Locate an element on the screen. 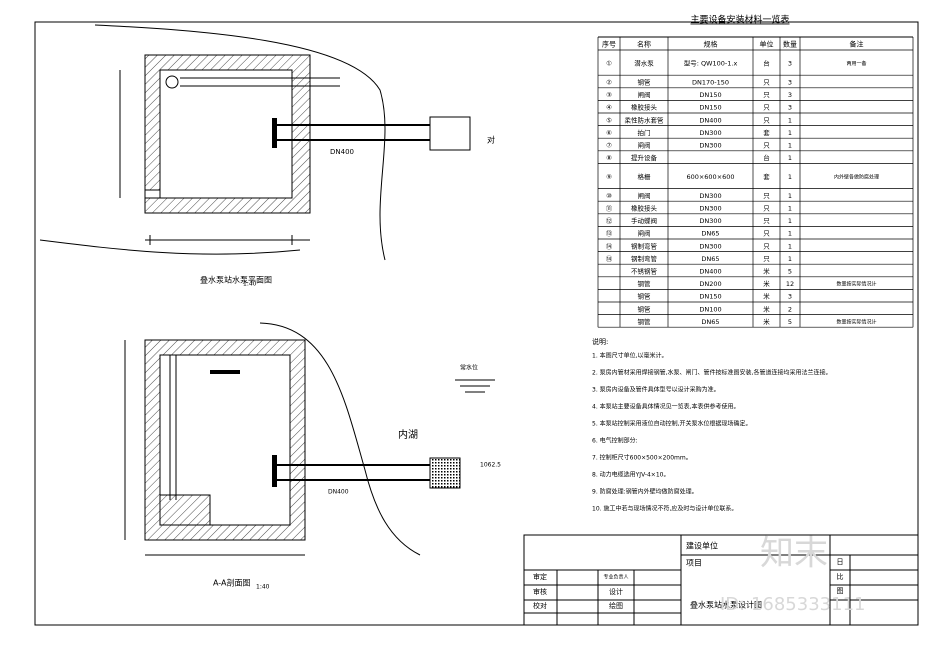 Image resolution: width=951 pixels, height=649 pixels. table-cell: ⑦ is located at coordinates (609, 146).